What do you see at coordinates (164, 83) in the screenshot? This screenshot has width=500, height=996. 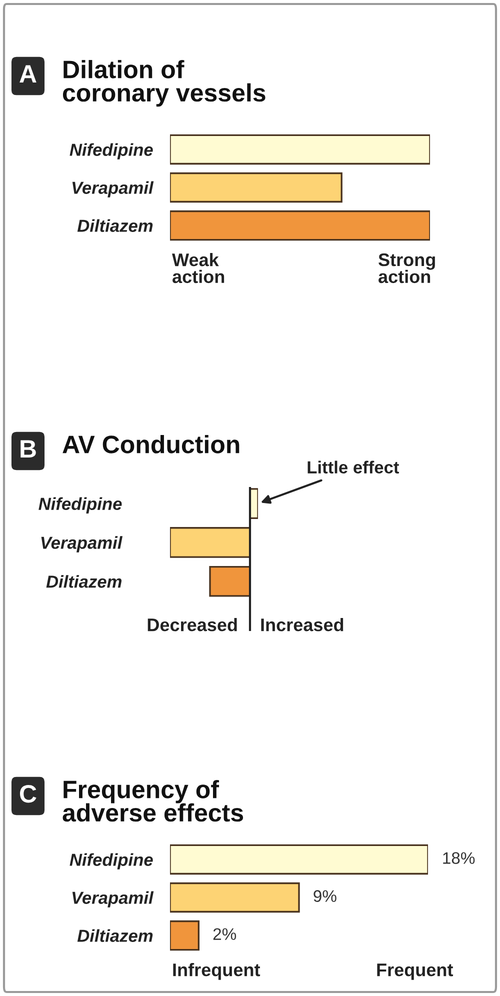 I see `chart-title: Dilation of coronary vessels` at bounding box center [164, 83].